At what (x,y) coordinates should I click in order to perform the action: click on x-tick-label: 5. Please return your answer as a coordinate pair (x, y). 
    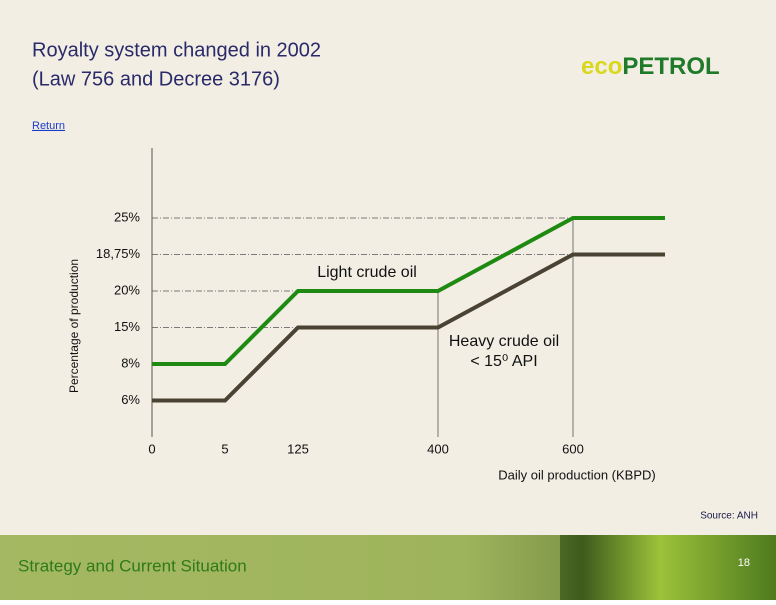
    Looking at the image, I should click on (224, 448).